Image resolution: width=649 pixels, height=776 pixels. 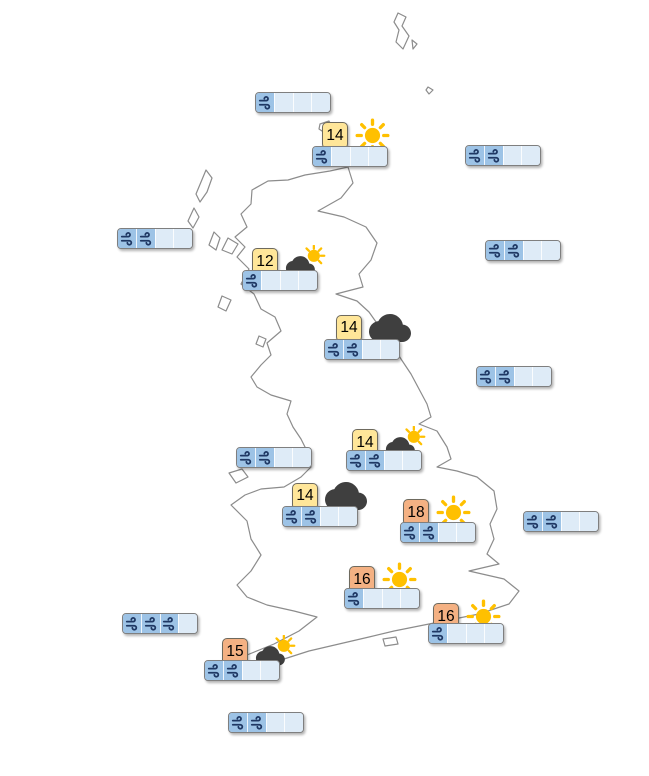 I want to click on temperature-badge: 14, so click(x=349, y=328).